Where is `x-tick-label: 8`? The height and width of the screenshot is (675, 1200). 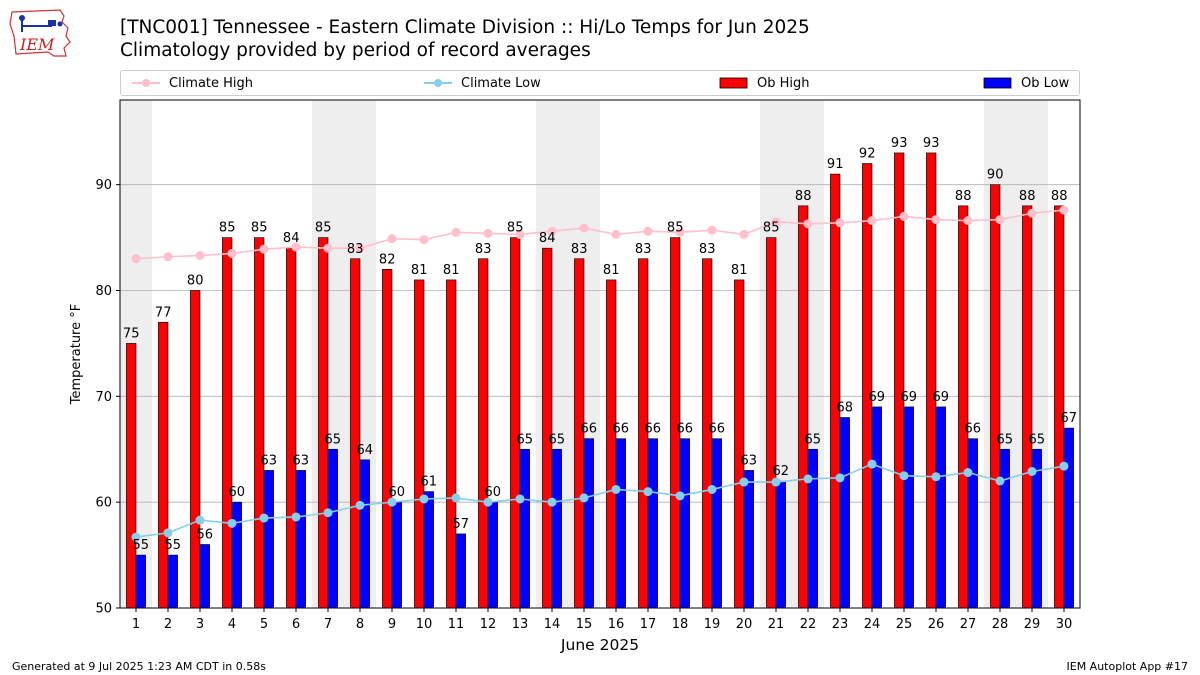 x-tick-label: 8 is located at coordinates (360, 624).